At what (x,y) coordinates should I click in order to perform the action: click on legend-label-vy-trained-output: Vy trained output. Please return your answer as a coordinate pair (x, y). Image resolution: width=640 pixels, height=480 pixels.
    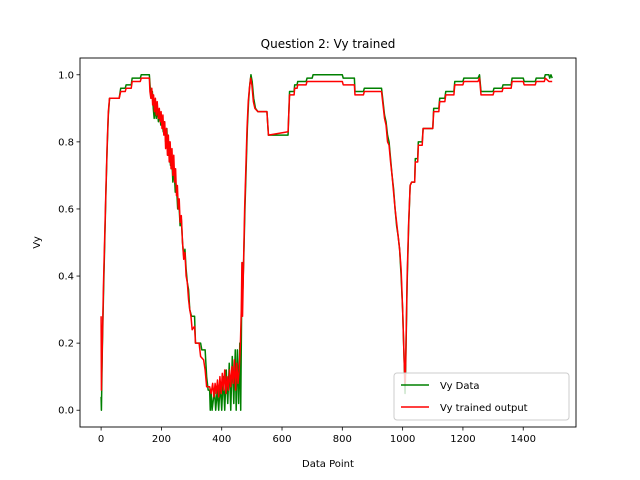
    Looking at the image, I should click on (484, 408).